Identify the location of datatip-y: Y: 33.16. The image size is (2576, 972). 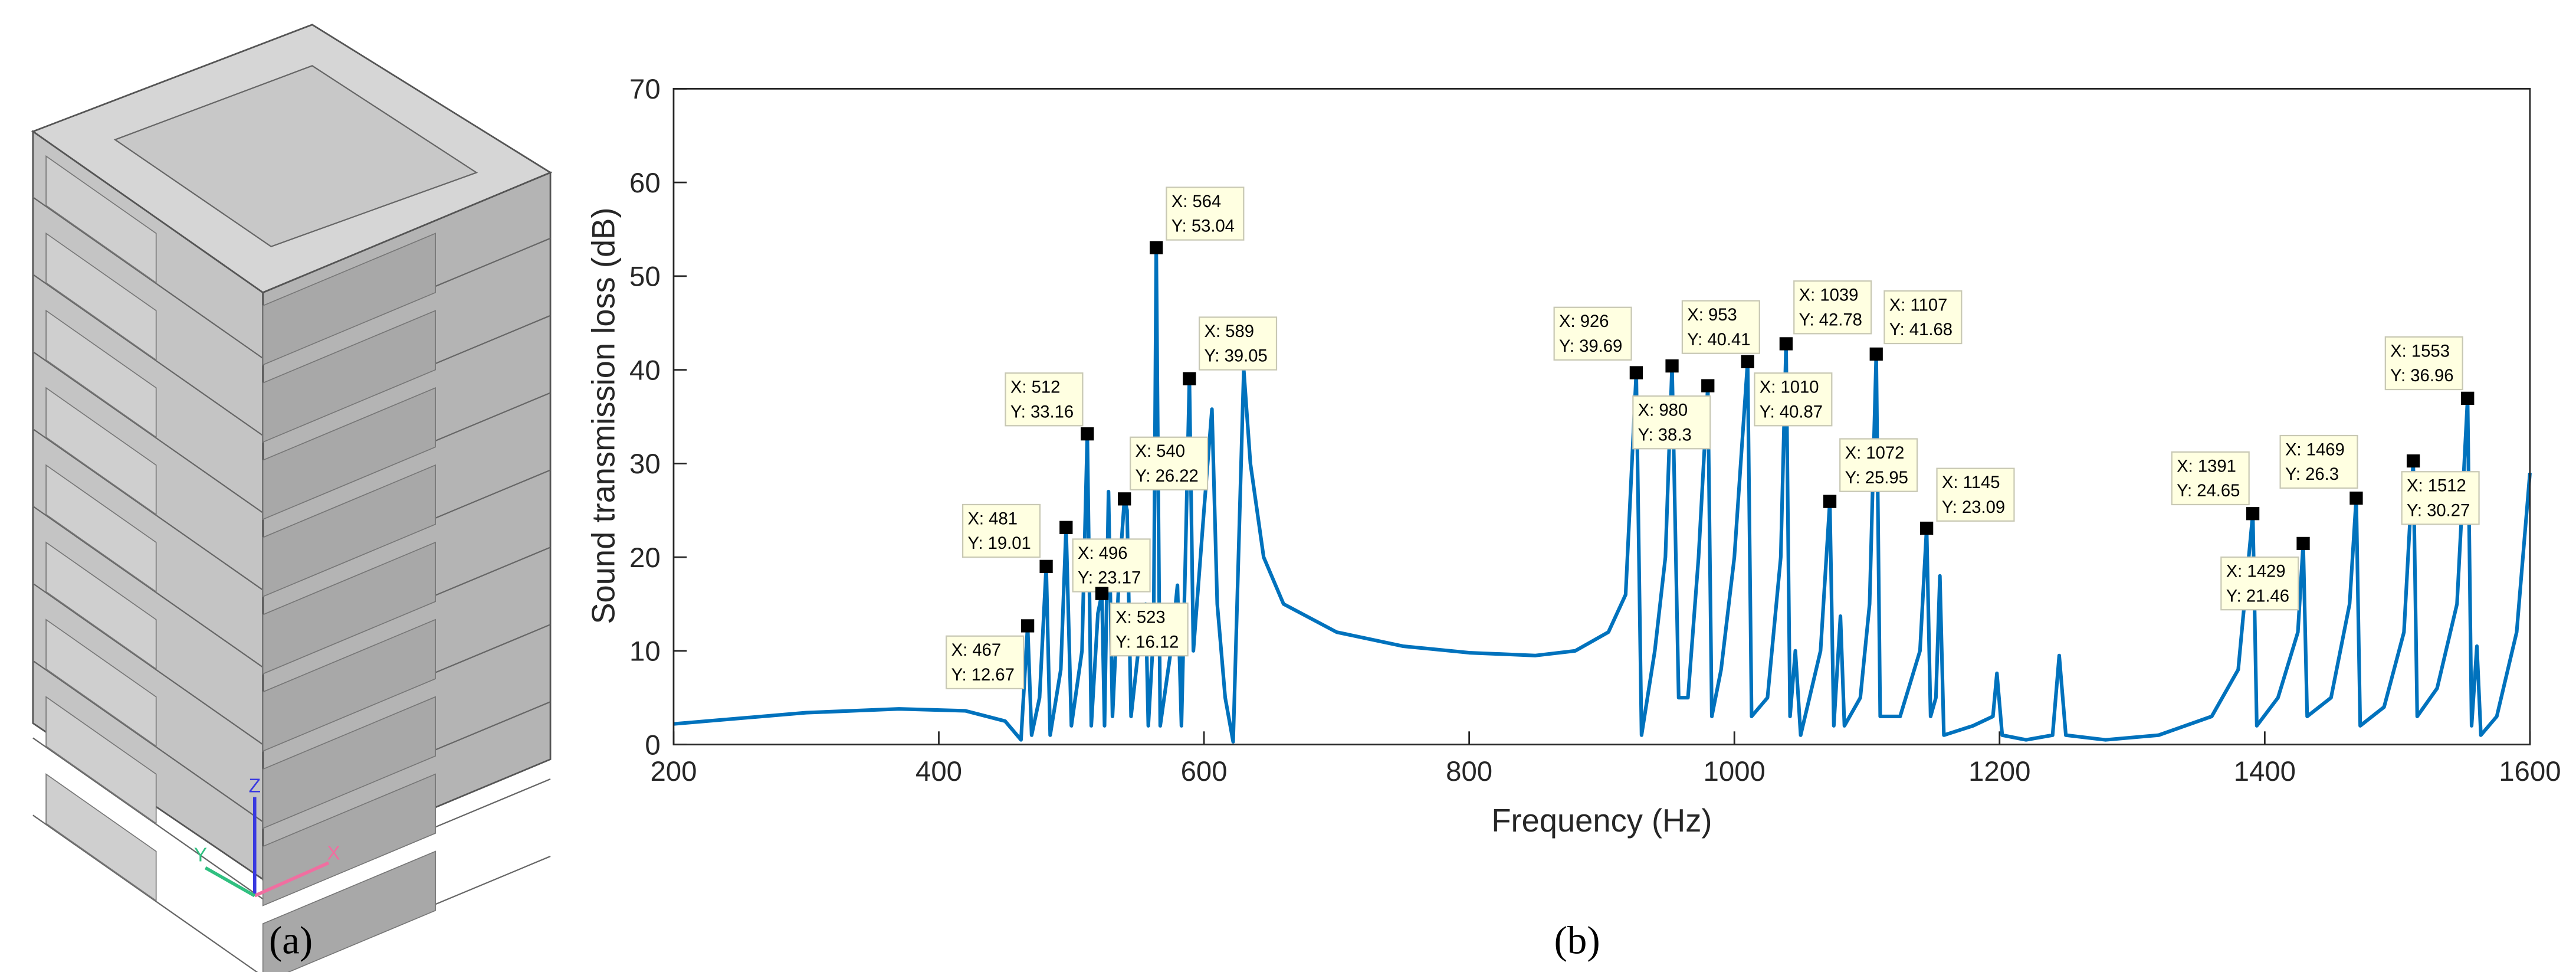
(1042, 411).